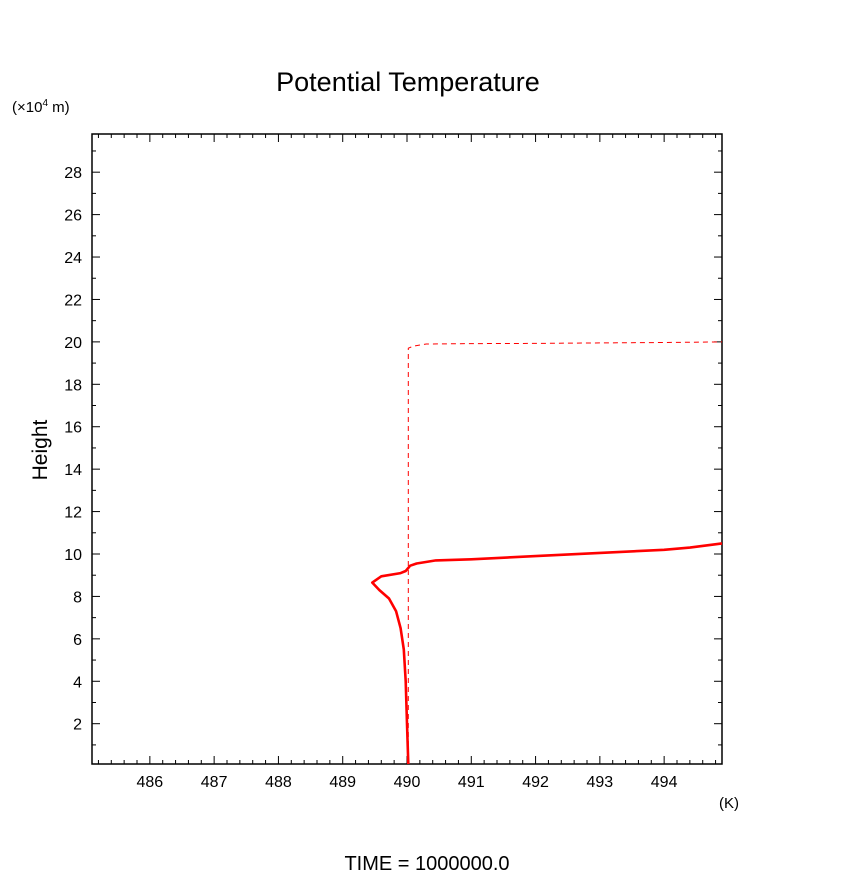  I want to click on x-tick-label: 489, so click(342, 782).